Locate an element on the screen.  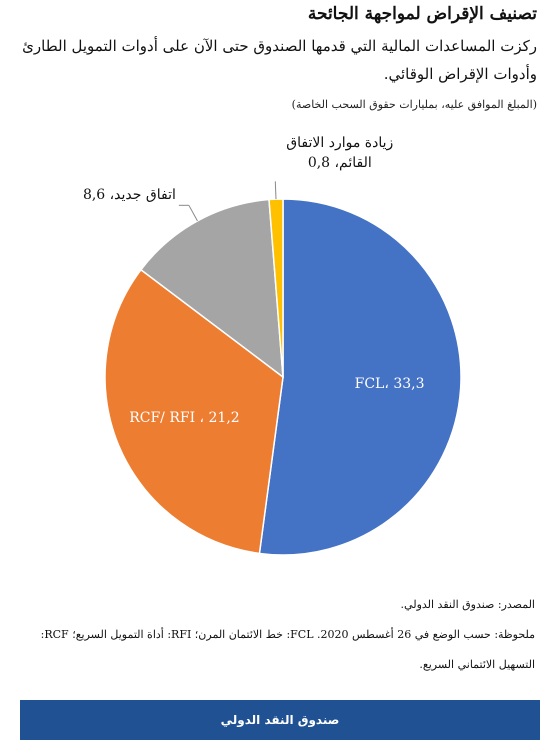
footer: صندوق النقد الدولي is located at coordinates (280, 720).